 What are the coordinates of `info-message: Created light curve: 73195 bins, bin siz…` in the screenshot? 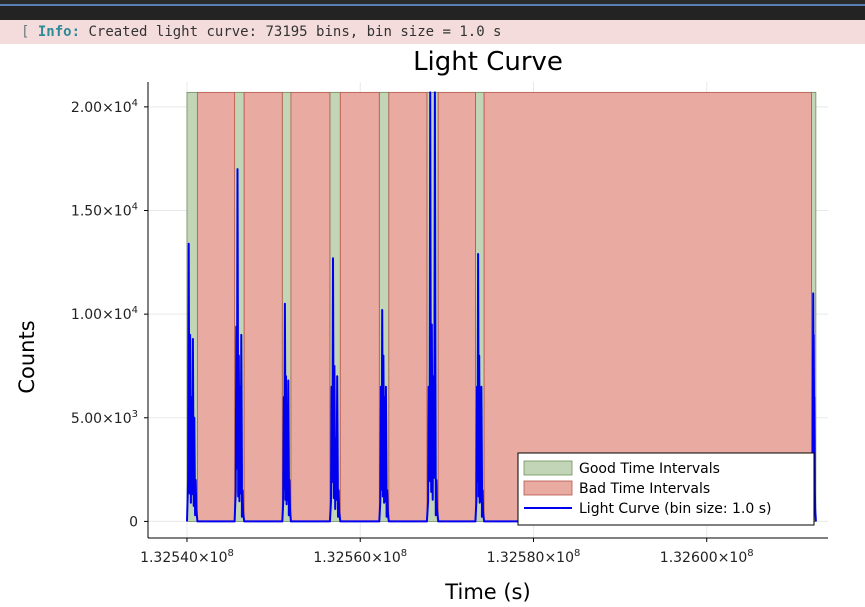 It's located at (295, 32).